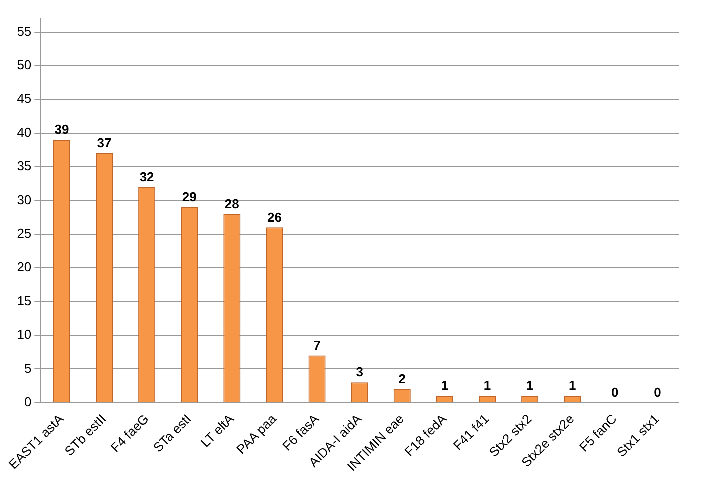 This screenshot has width=702, height=486. What do you see at coordinates (28, 402) in the screenshot?
I see `y-tick-label: 0` at bounding box center [28, 402].